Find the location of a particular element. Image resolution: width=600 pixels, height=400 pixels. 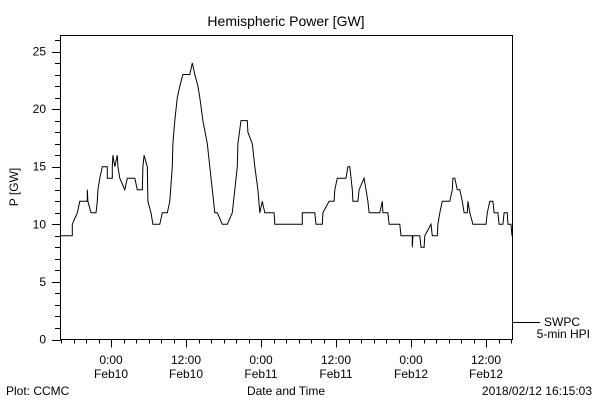

y-tick-label: 20 is located at coordinates (40, 109).